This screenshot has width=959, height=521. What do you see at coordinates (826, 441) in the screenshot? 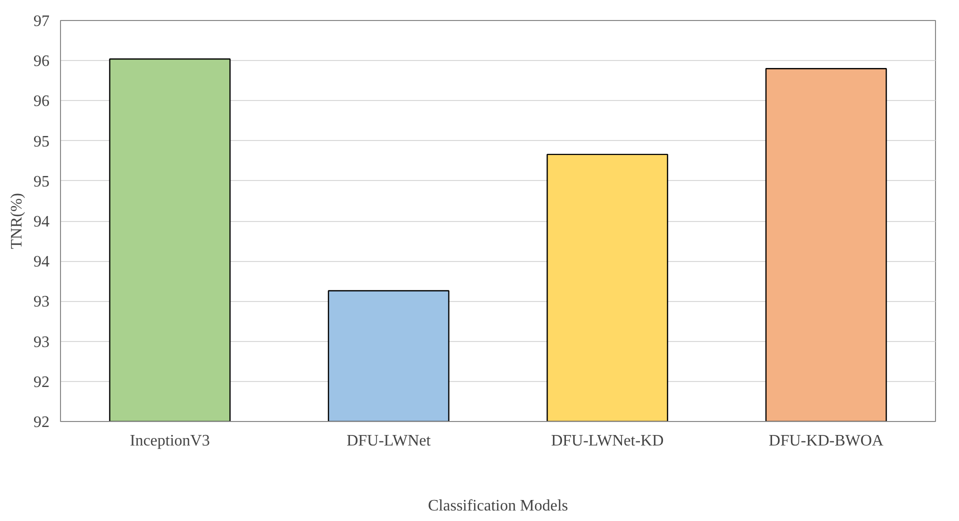
I see `x-tick-label: DFU-KD-BWOA` at bounding box center [826, 441].